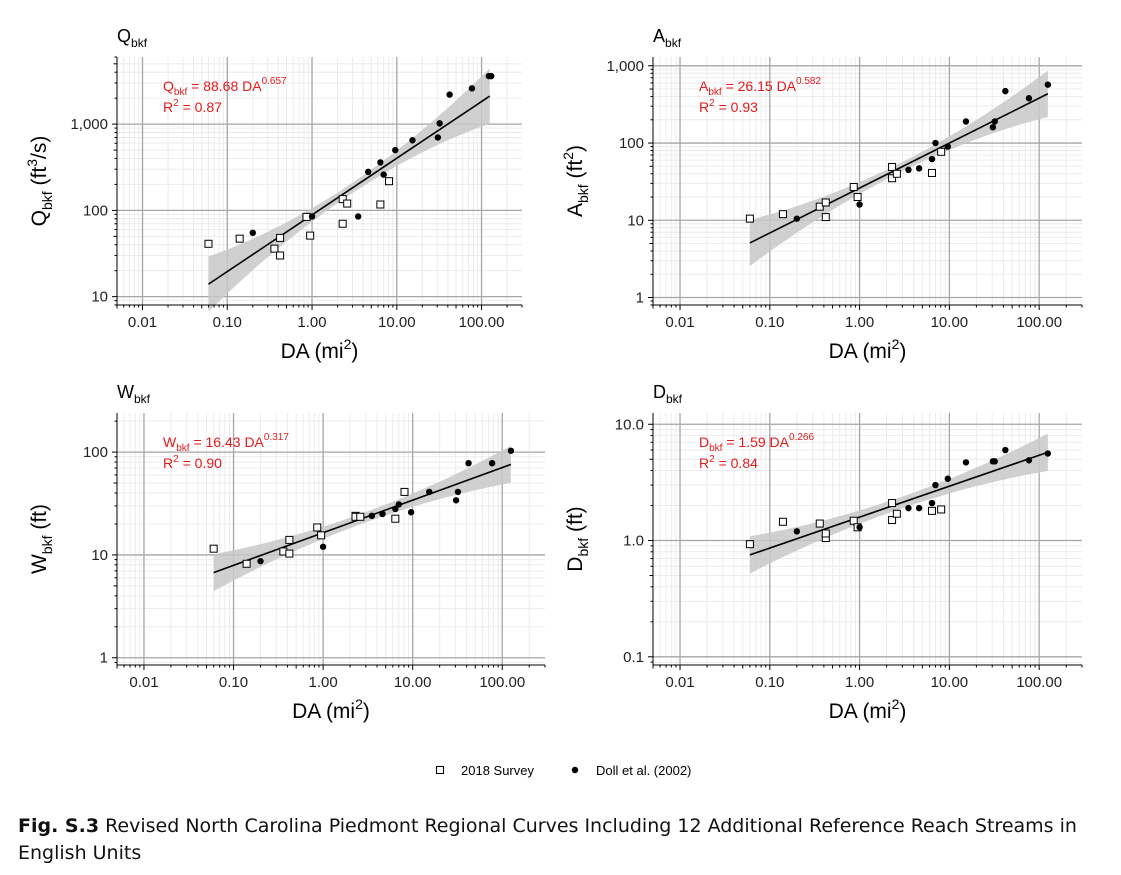 Image resolution: width=1121 pixels, height=875 pixels. I want to click on legend-square-icon, so click(440, 770).